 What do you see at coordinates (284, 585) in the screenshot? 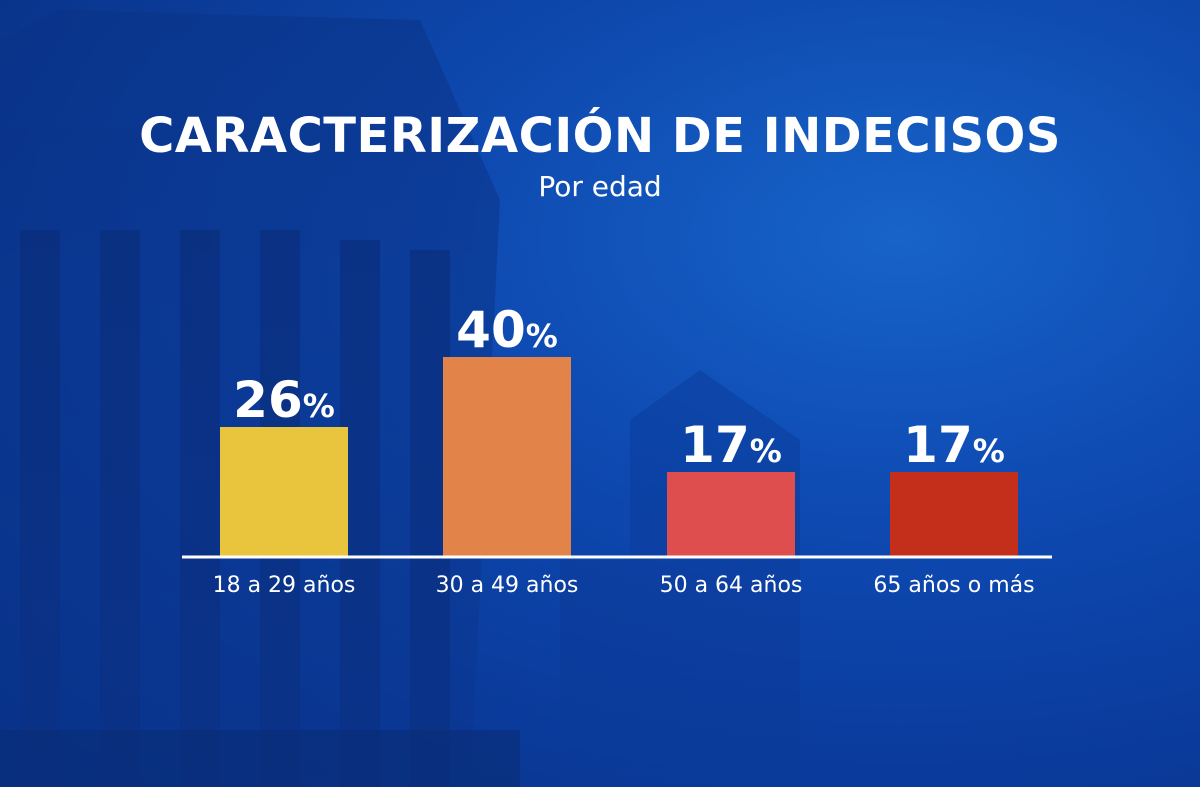
I see `category-label: 18 a 29 años` at bounding box center [284, 585].